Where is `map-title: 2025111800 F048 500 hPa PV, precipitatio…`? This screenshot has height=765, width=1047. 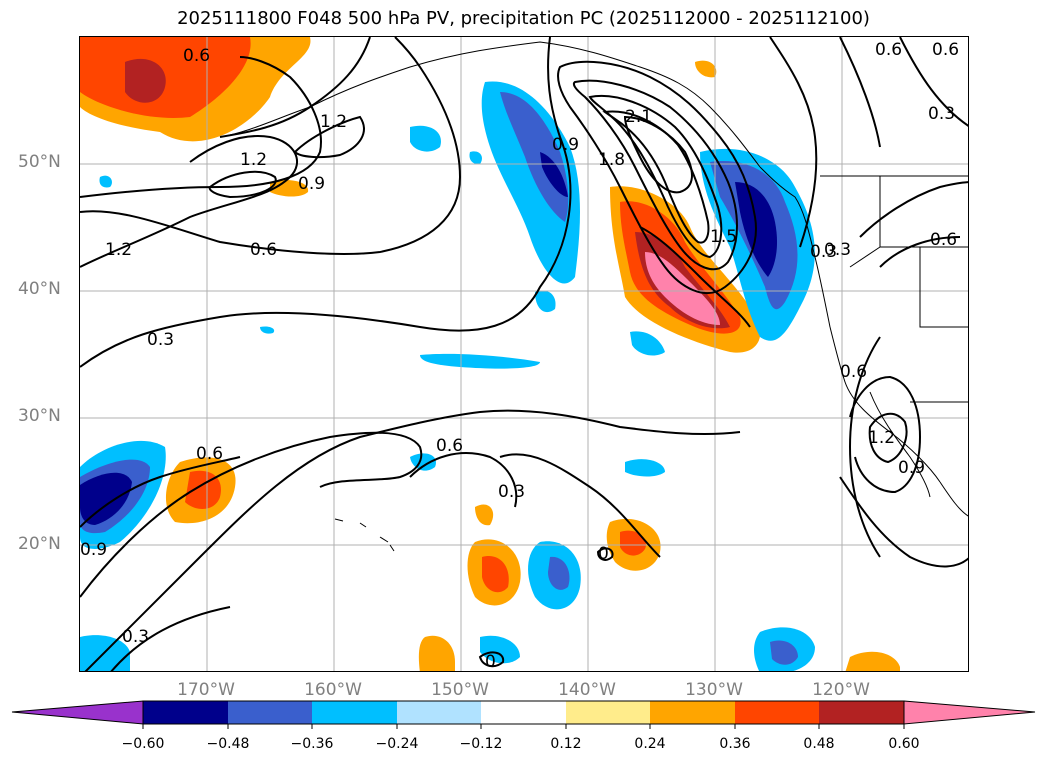 map-title: 2025111800 F048 500 hPa PV, precipitatio… is located at coordinates (523, 18).